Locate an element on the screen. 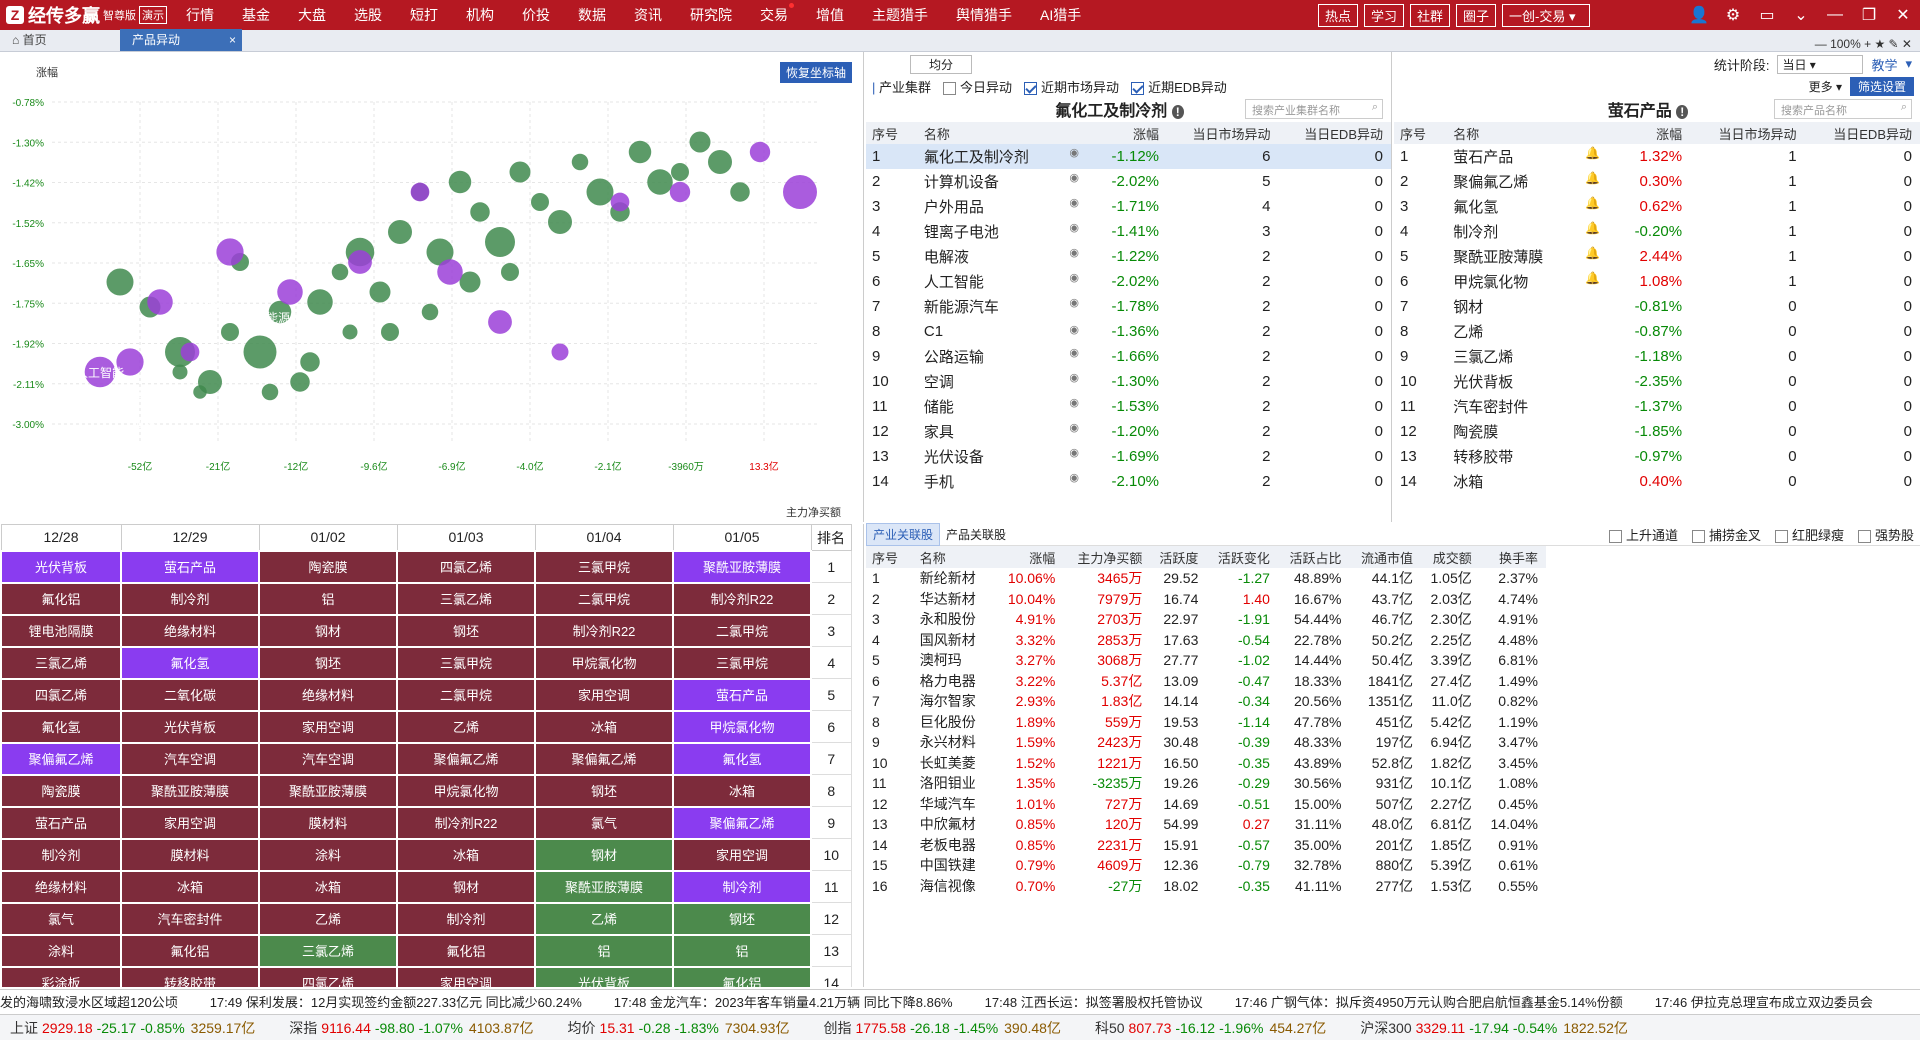 This screenshot has width=1920, height=1040. table-row: 5 聚酰亚胺薄膜 🔔 2.44% 1 0 is located at coordinates (1657, 256).